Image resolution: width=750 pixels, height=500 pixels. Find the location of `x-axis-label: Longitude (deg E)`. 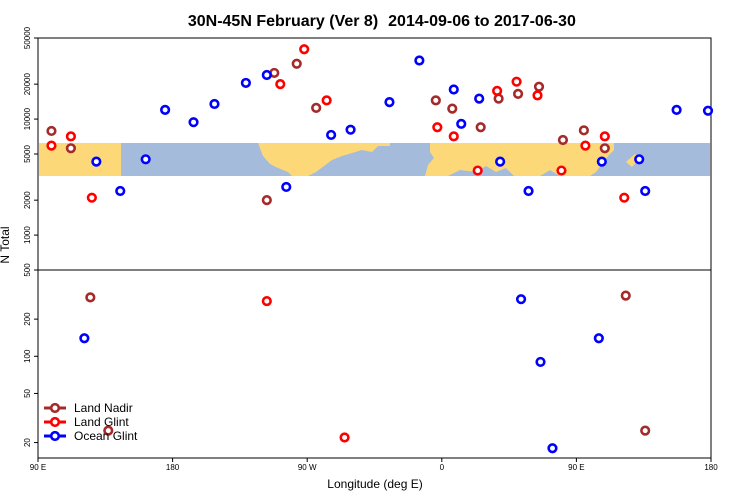

x-axis-label: Longitude (deg E) is located at coordinates (374, 484).